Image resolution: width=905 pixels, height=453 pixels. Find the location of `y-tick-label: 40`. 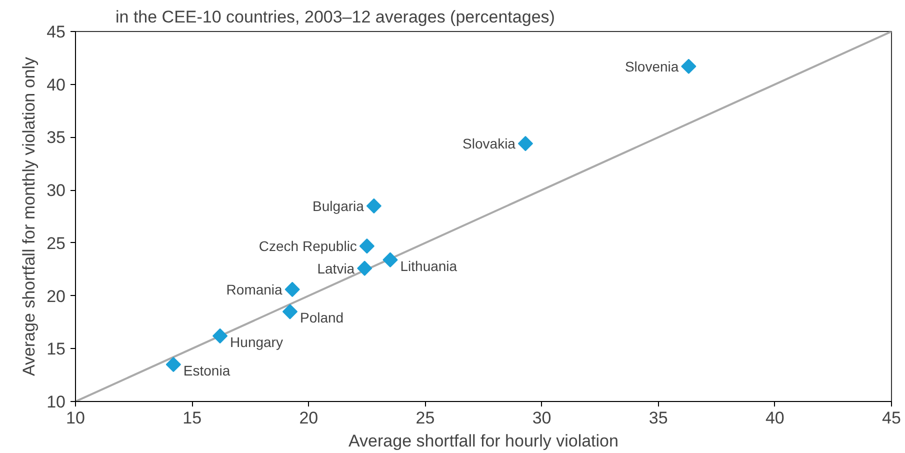

y-tick-label: 40 is located at coordinates (56, 84).